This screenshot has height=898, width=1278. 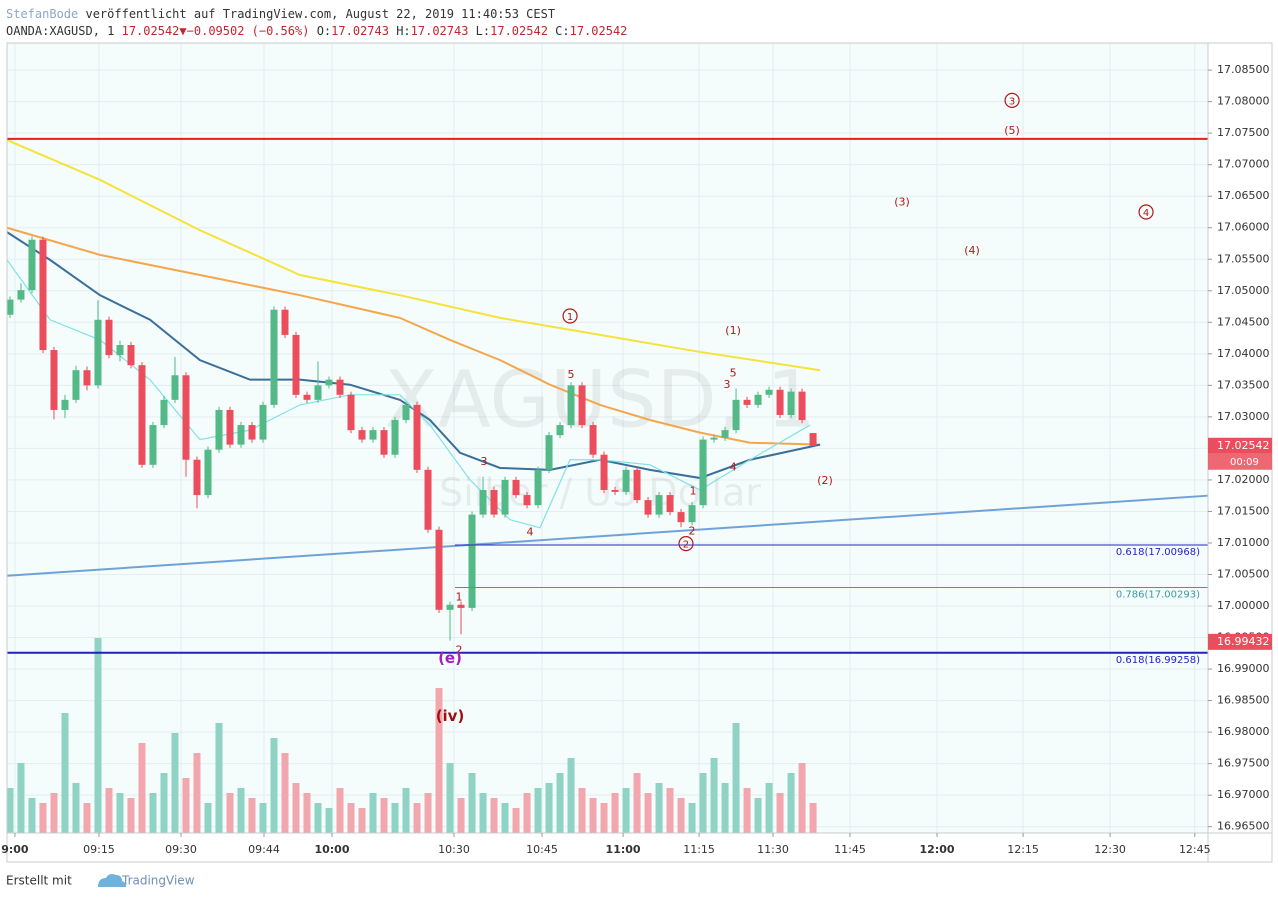 I want to click on x-tick-label: 9:00, so click(x=15, y=849).